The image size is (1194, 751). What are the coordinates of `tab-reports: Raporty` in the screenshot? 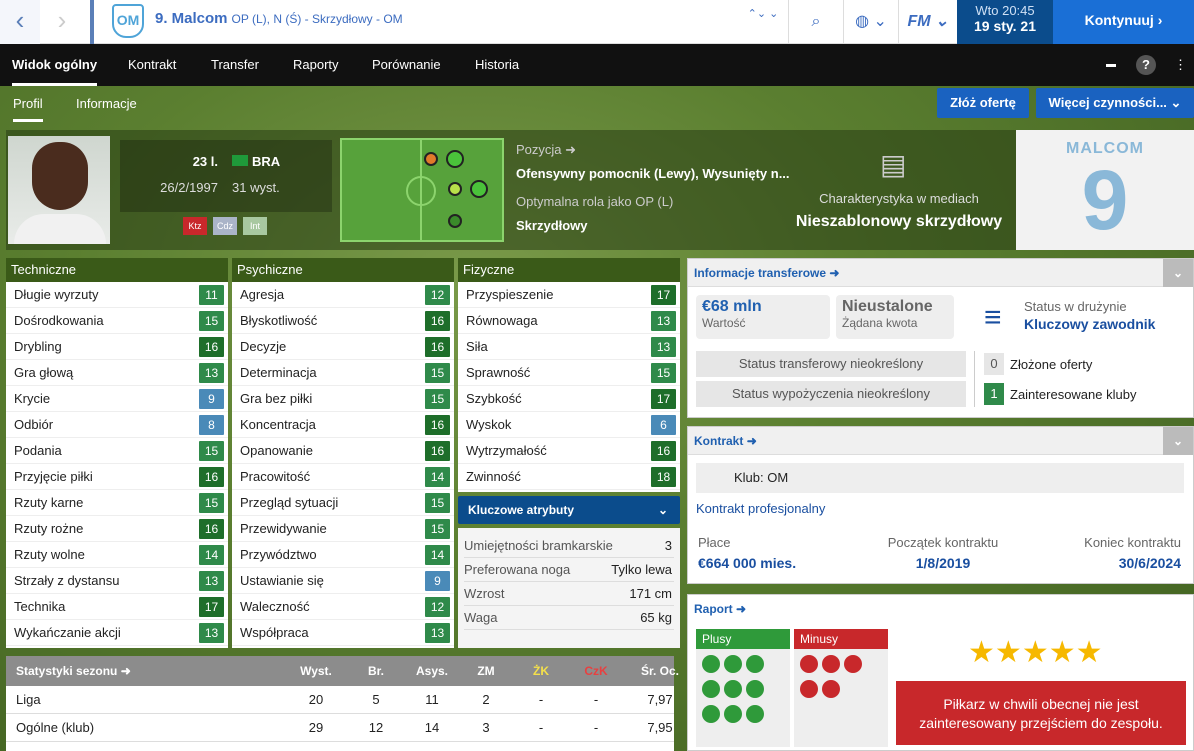 It's located at (316, 64).